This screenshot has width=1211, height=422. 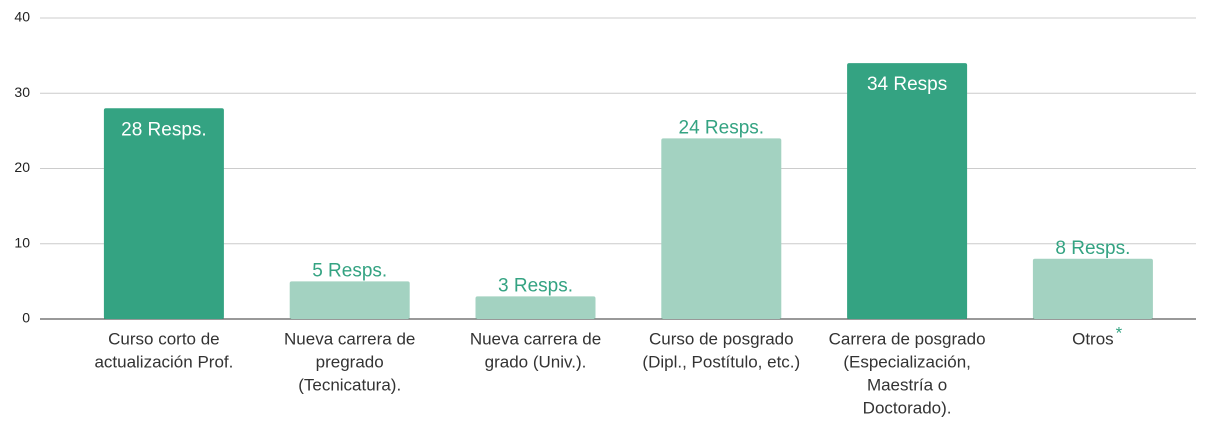 What do you see at coordinates (1092, 248) in the screenshot?
I see `data-label: 8 Resps.` at bounding box center [1092, 248].